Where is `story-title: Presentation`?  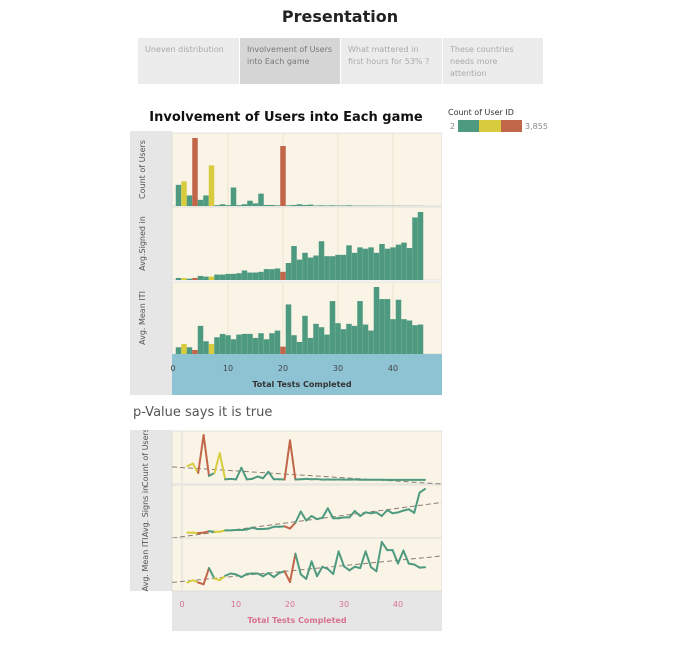
story-title: Presentation is located at coordinates (340, 16).